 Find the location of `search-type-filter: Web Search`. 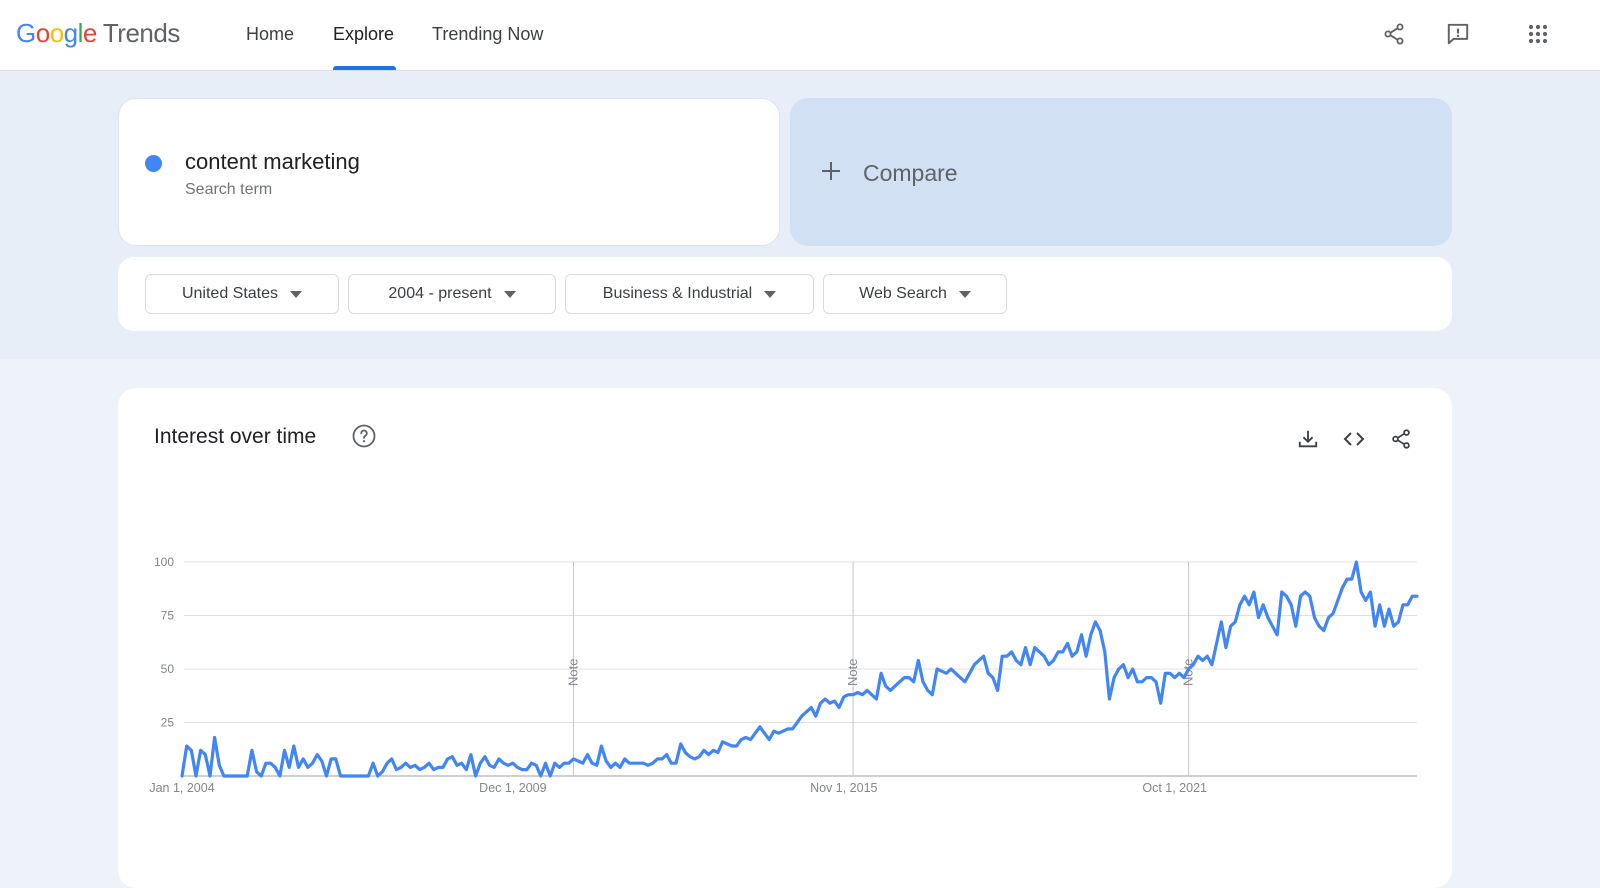

search-type-filter: Web Search is located at coordinates (915, 294).